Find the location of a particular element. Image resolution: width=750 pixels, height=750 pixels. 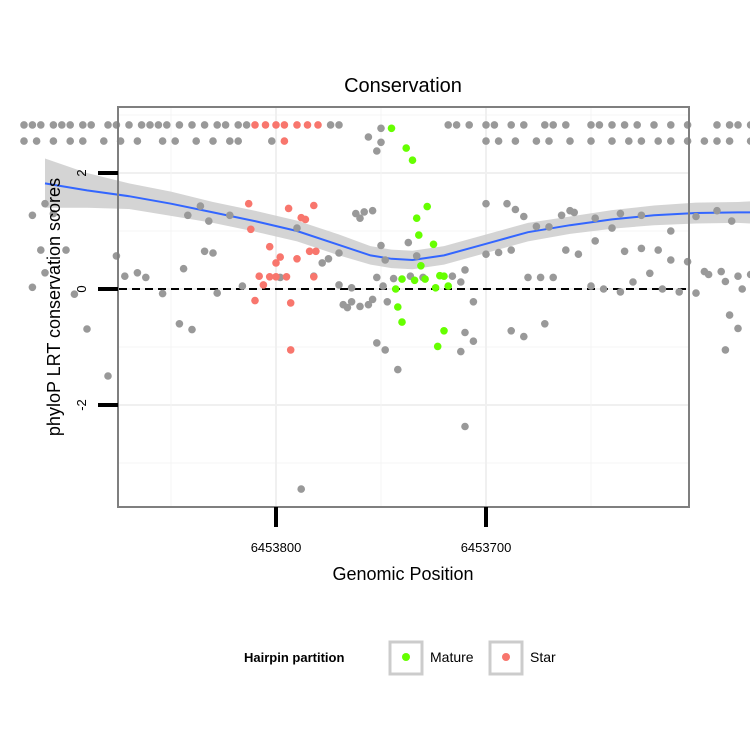

y-axis-title: phyloP LRT conservation scores is located at coordinates (54, 307).